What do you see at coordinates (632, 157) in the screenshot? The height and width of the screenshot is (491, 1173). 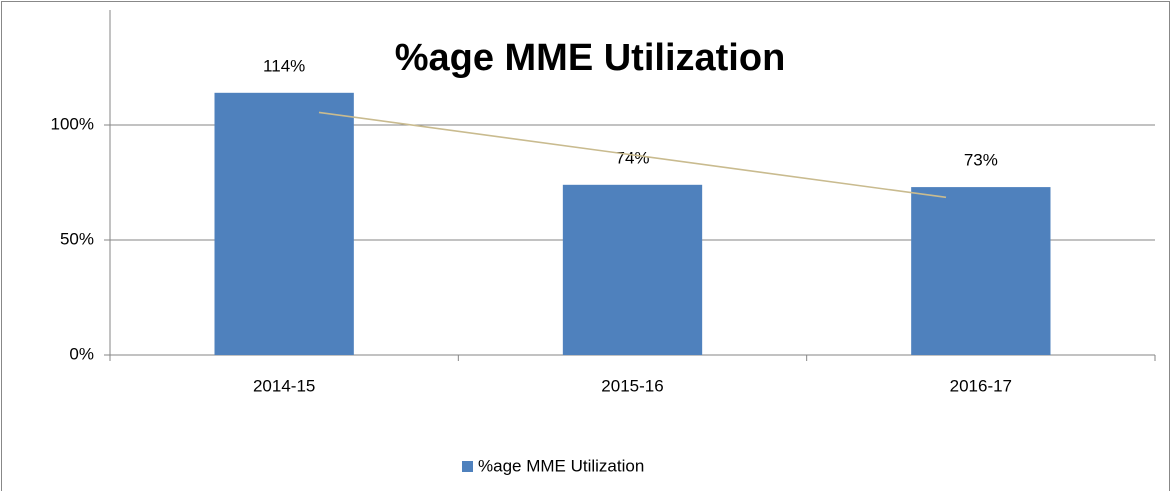 I see `data-label: 74%` at bounding box center [632, 157].